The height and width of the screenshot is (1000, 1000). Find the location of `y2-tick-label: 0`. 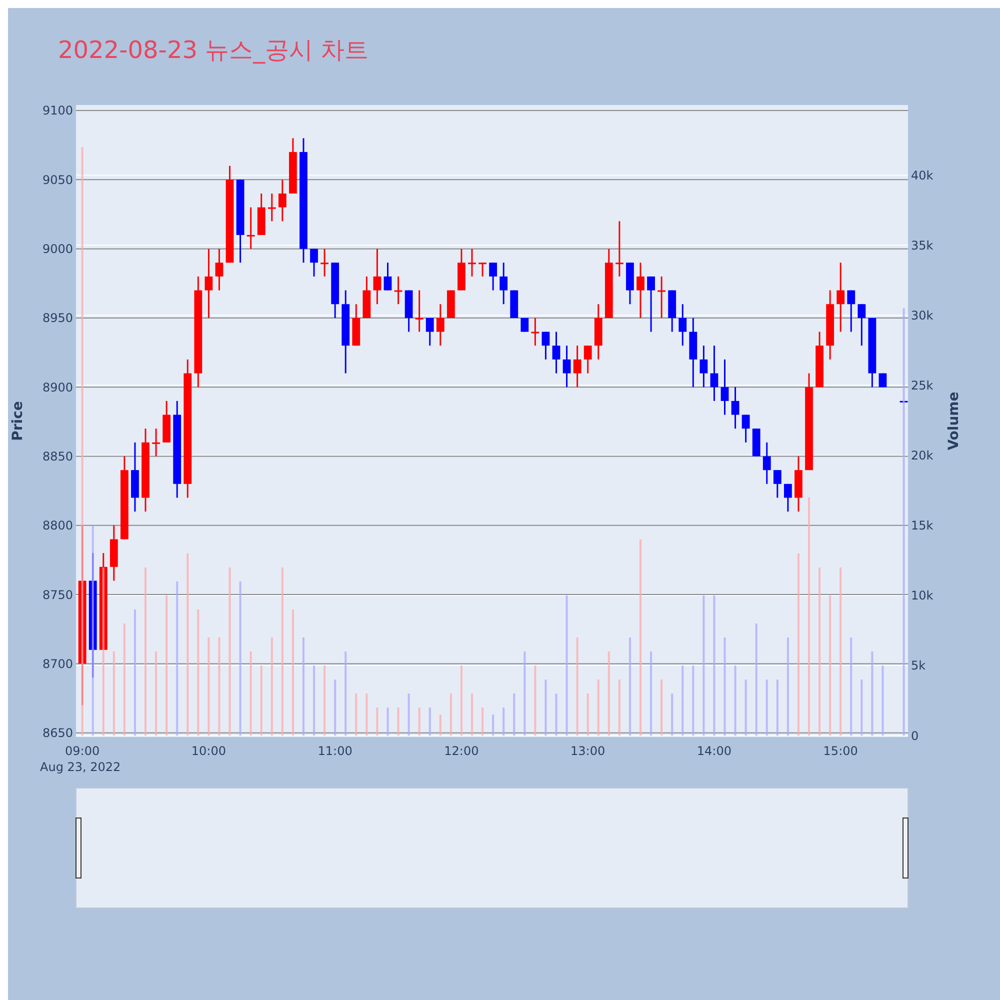

y2-tick-label: 0 is located at coordinates (915, 735).